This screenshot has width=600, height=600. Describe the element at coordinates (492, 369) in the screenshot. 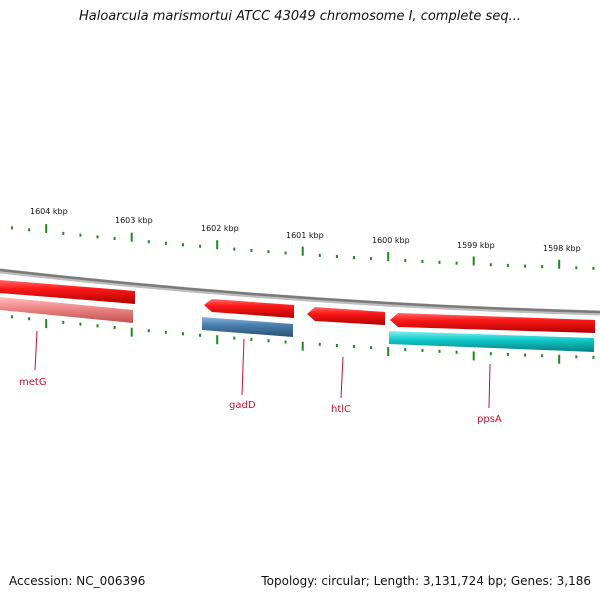

I see `gene-ppsA: ppsA` at that location.